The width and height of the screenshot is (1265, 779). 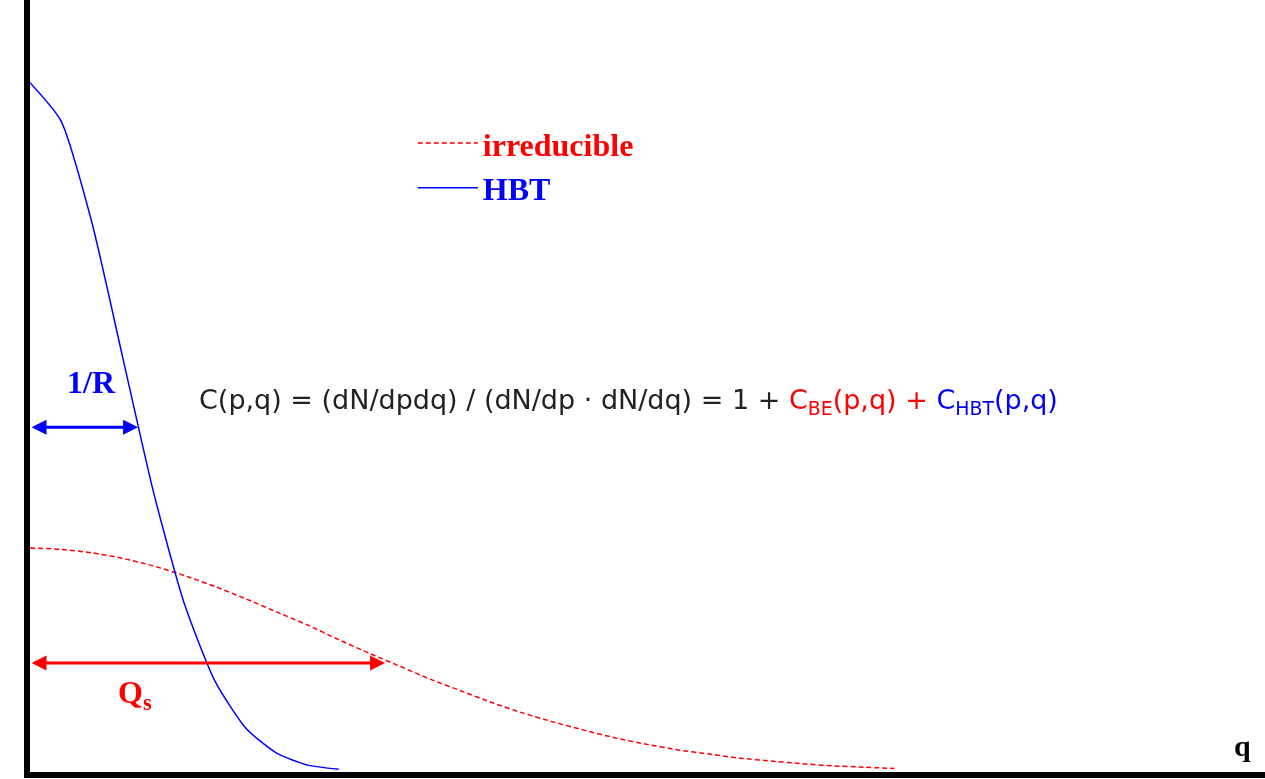 I want to click on annotation: Q$_{s}$, so click(x=135, y=694).